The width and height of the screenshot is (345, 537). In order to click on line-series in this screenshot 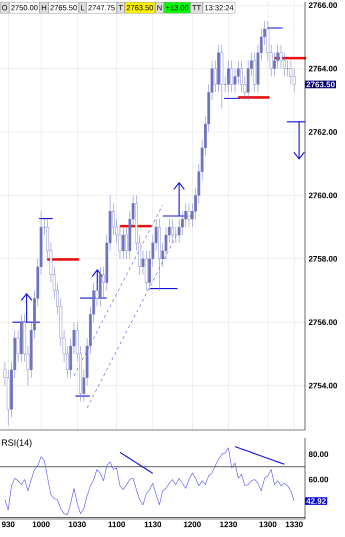, I will do `click(259, 455)`.